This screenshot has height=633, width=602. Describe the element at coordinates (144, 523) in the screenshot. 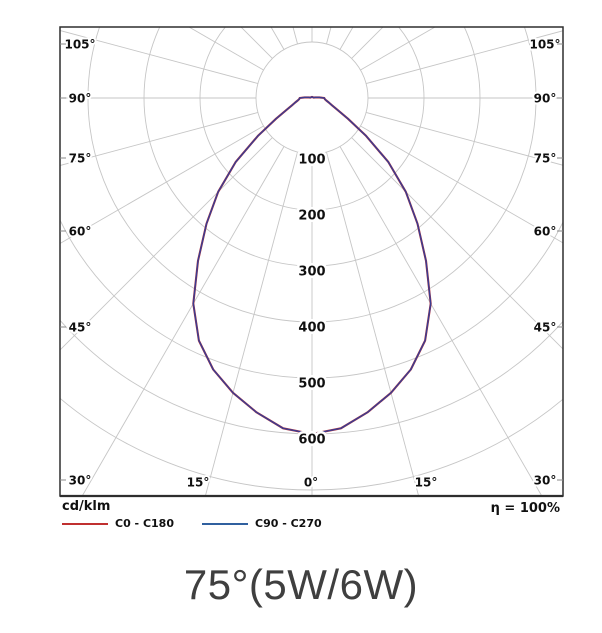

I see `c0-c180-label: C0 - C180` at that location.